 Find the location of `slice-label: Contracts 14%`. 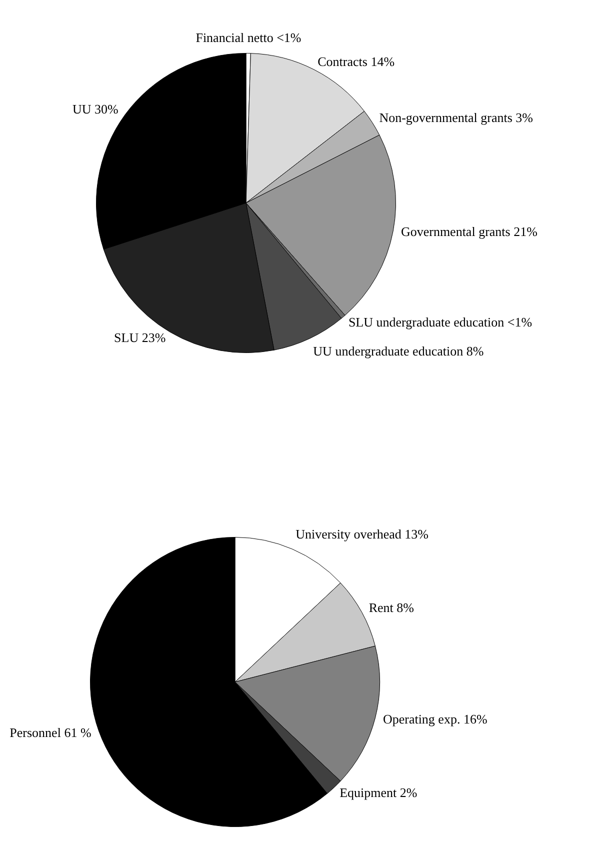

slice-label: Contracts 14% is located at coordinates (356, 61).